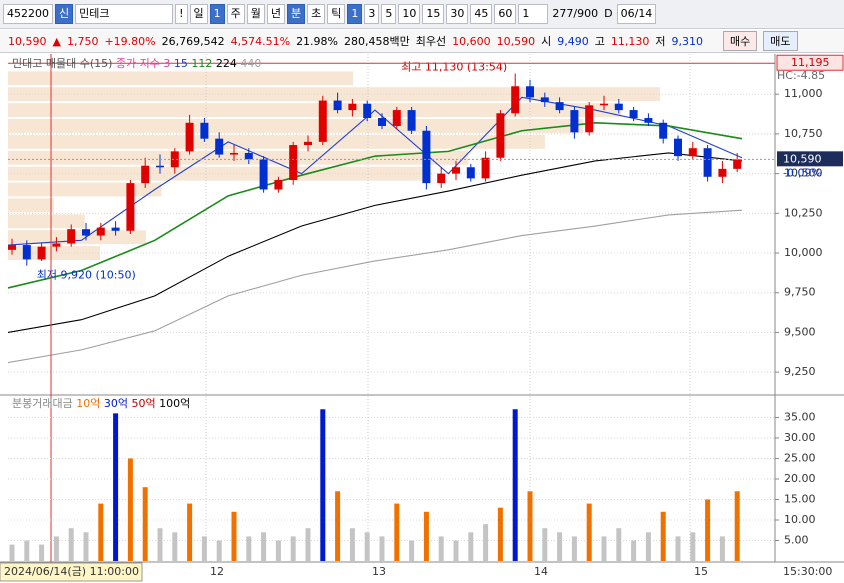 This screenshot has height=583, width=844. I want to click on ui-text: 일, so click(198, 14).